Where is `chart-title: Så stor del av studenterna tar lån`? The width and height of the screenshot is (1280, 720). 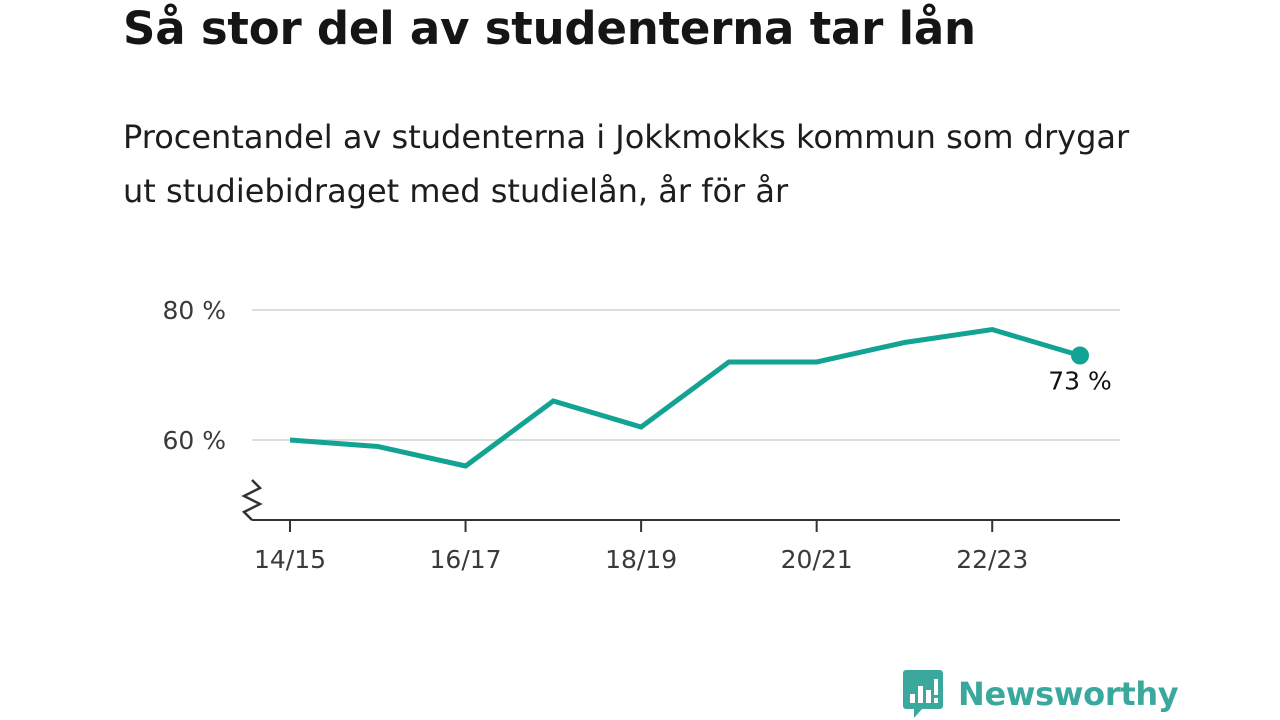
chart-title: Så stor del av studenterna tar lån is located at coordinates (549, 28).